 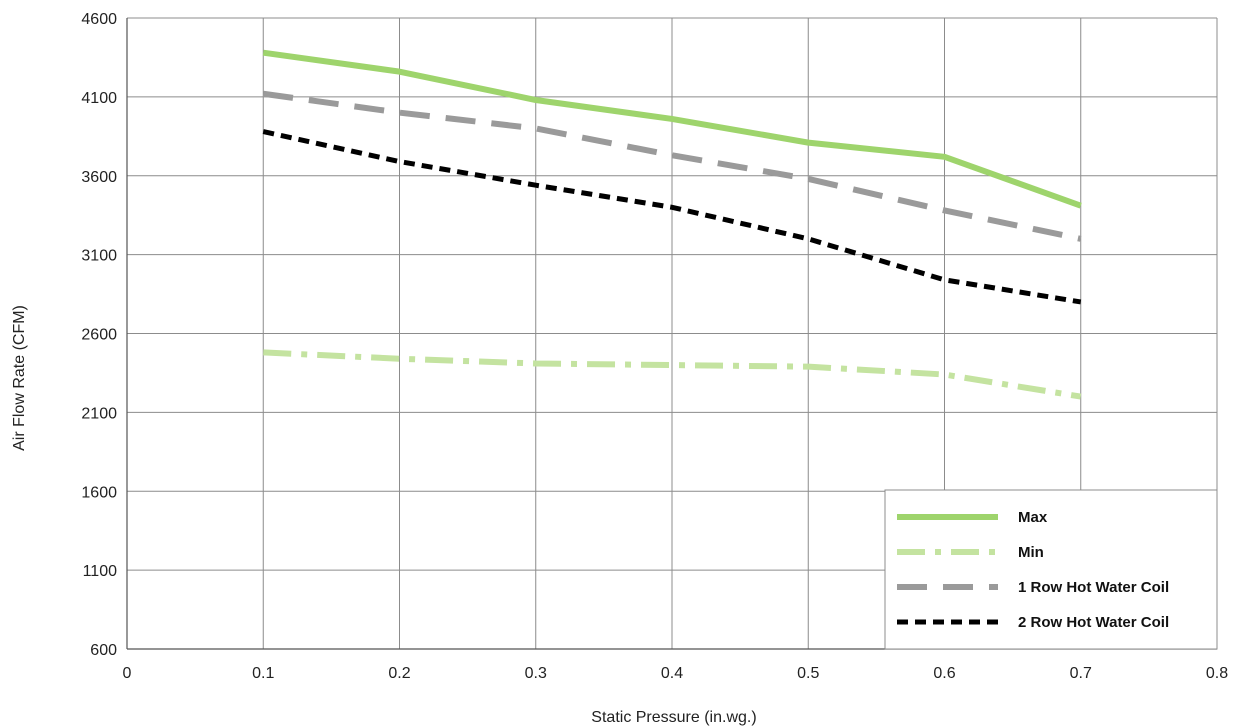 What do you see at coordinates (672, 673) in the screenshot?
I see `x-tick-label: 0.4` at bounding box center [672, 673].